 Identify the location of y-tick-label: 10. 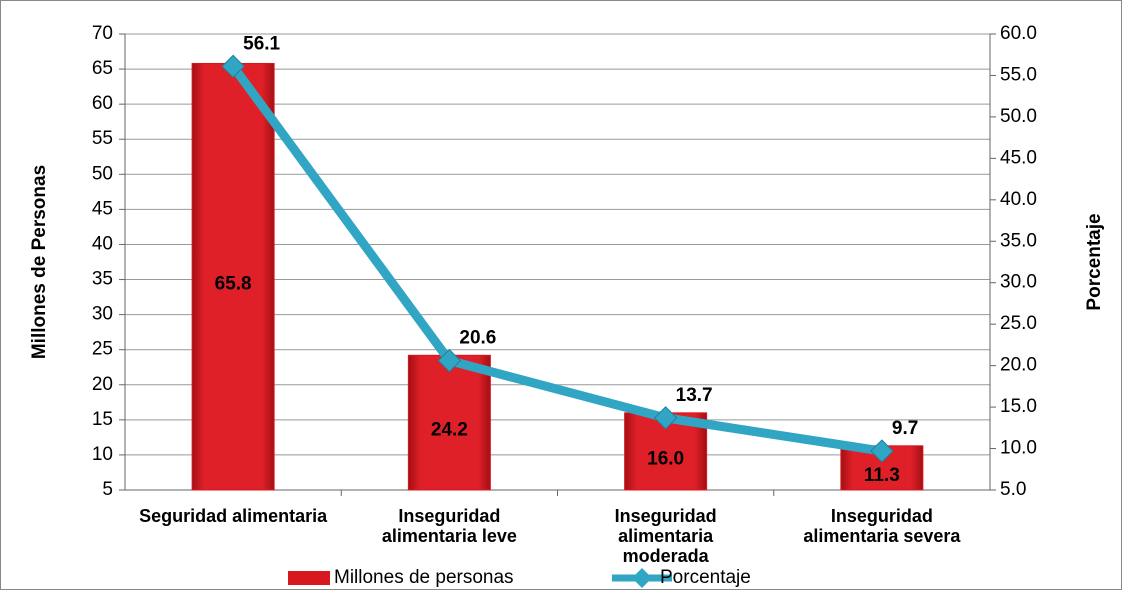
(102, 454).